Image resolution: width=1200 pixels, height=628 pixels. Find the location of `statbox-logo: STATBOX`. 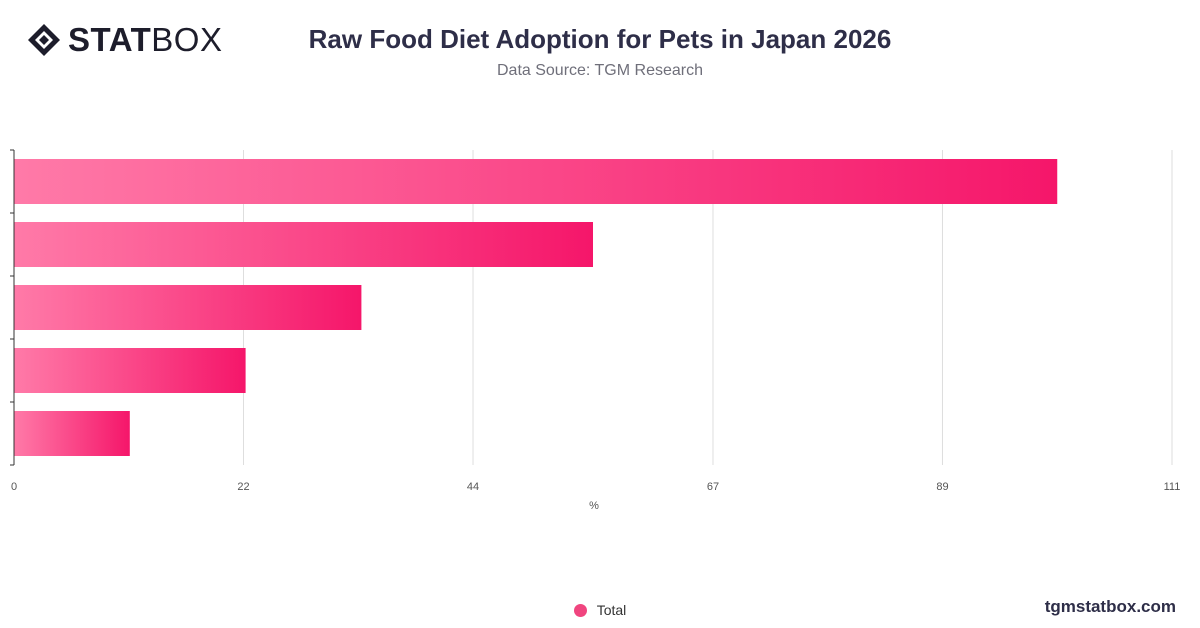

statbox-logo: STATBOX is located at coordinates (124, 40).